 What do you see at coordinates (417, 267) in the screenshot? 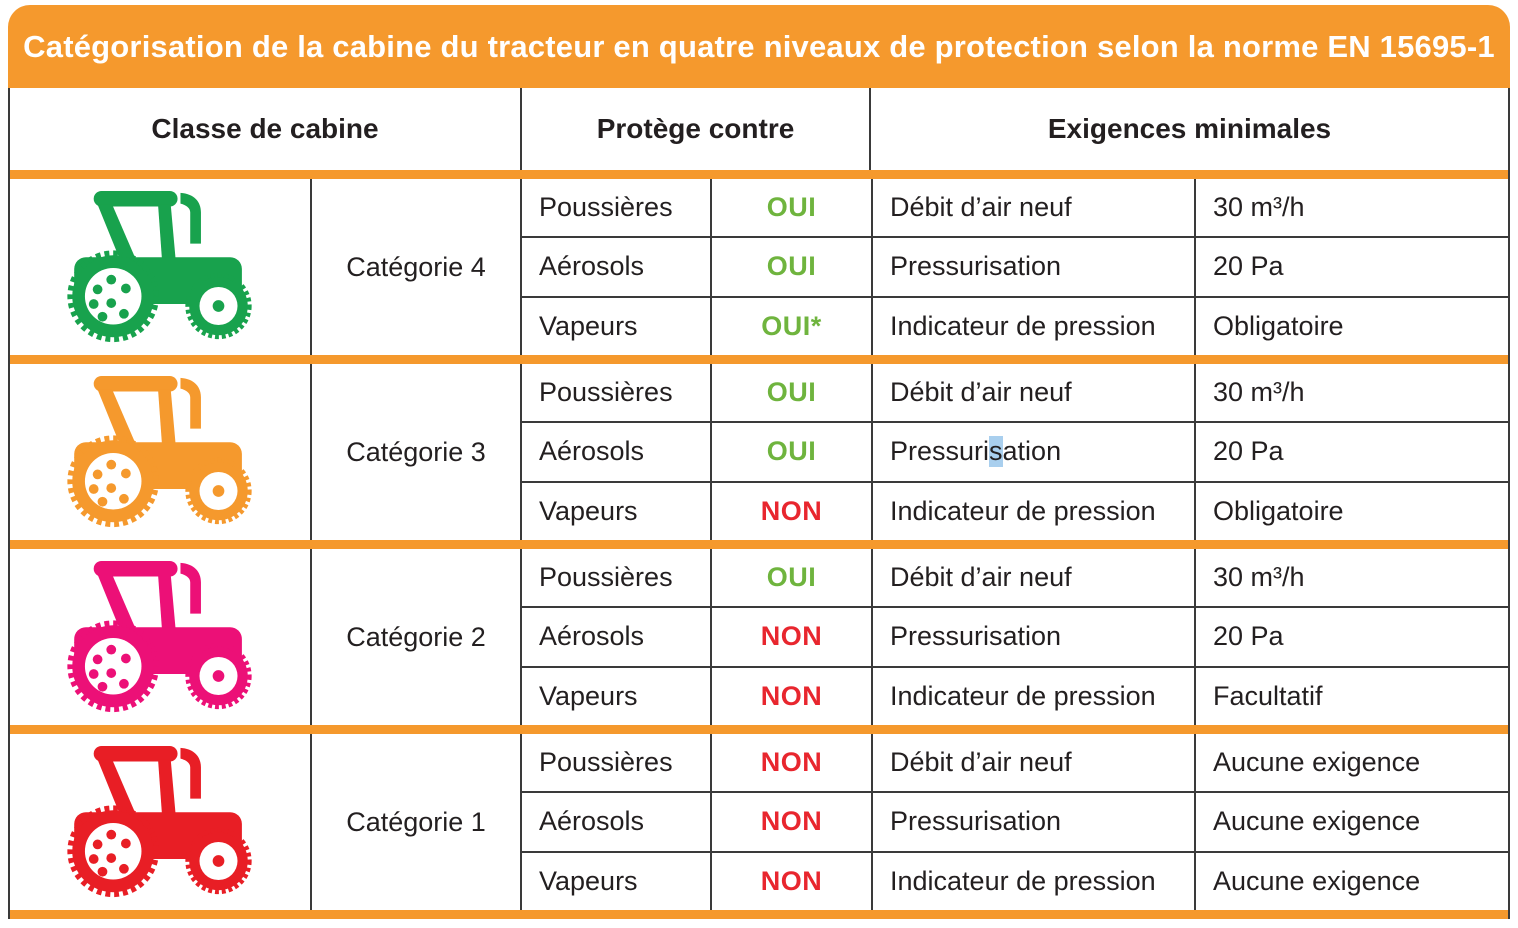
I see `category-label: Catégorie 4` at bounding box center [417, 267].